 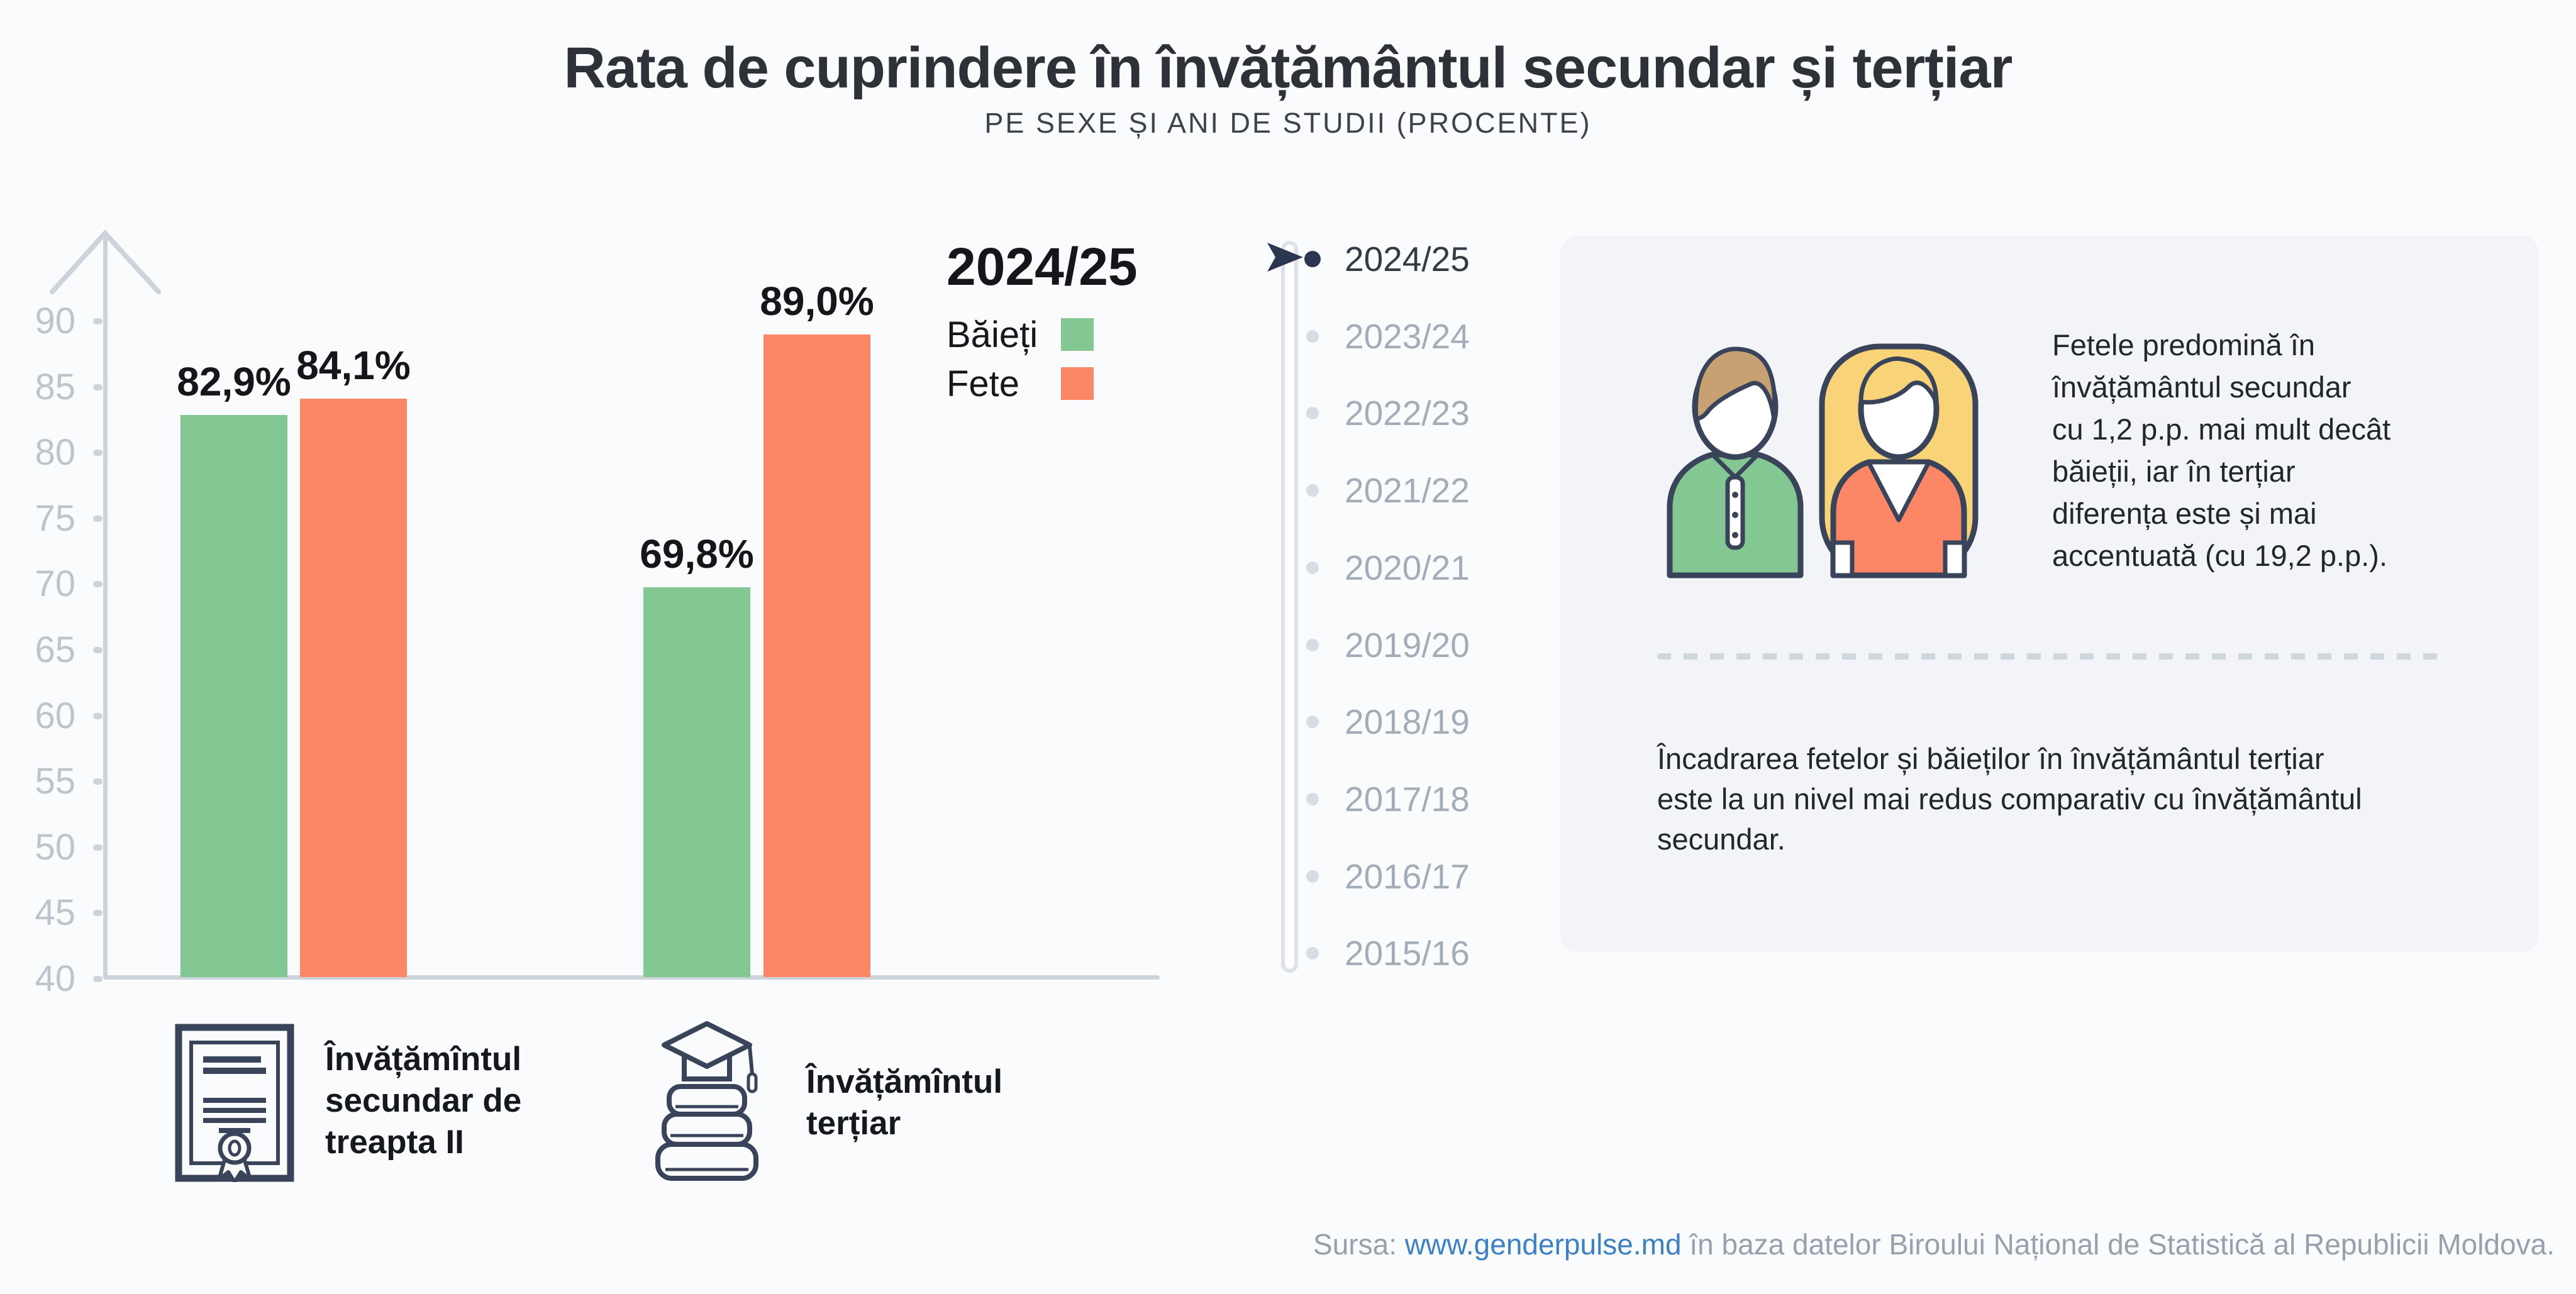 I want to click on bar-value-label: 84,1%, so click(x=353, y=366).